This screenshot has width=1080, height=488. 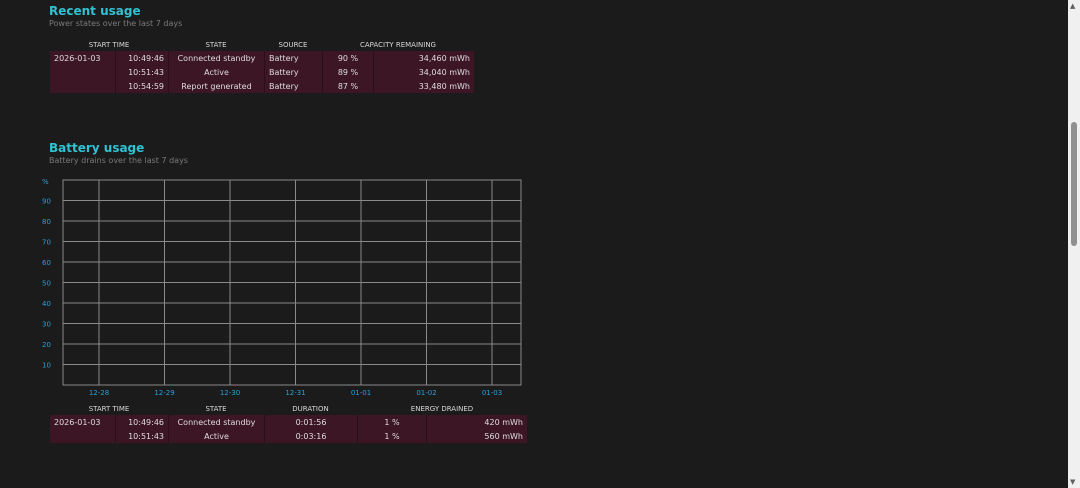 What do you see at coordinates (46, 325) in the screenshot?
I see `y-tick-label: 30` at bounding box center [46, 325].